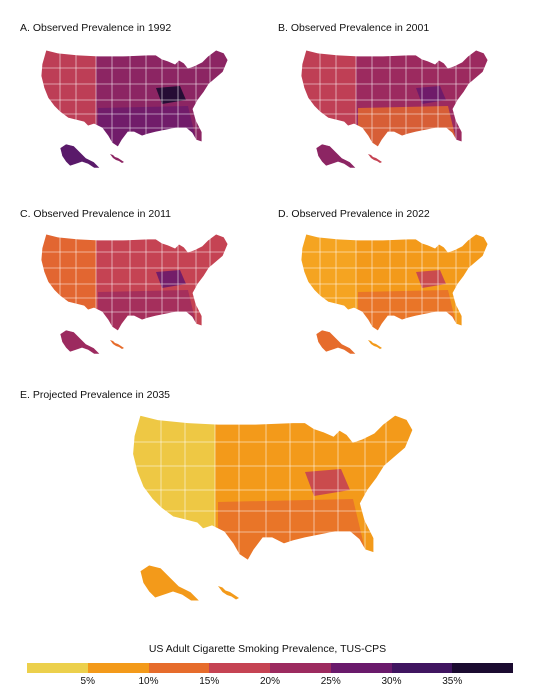 This screenshot has width=535, height=700. I want to click on panel-c-title: C. Observed Prevalence in 2011, so click(95, 214).